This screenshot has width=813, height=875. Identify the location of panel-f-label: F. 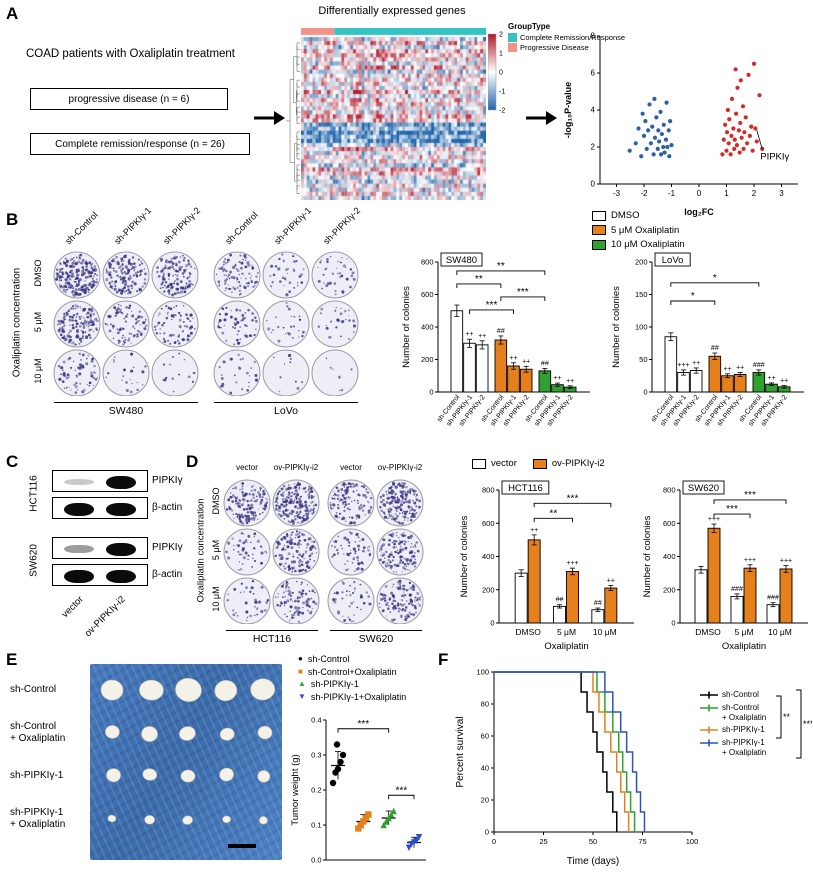
(443, 659).